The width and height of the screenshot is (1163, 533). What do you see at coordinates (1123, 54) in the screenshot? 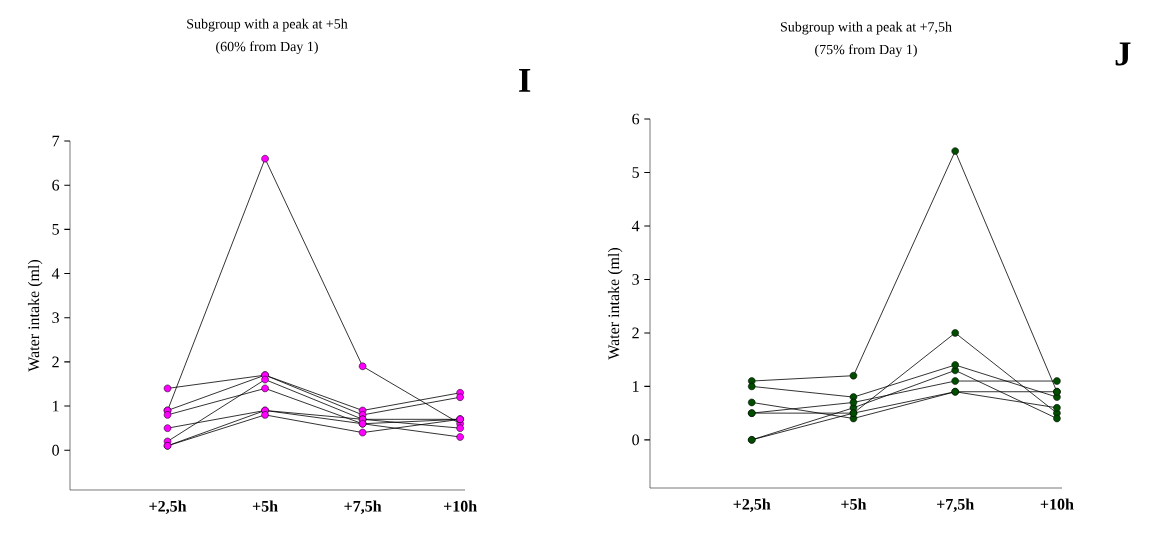
I see `text: J` at bounding box center [1123, 54].